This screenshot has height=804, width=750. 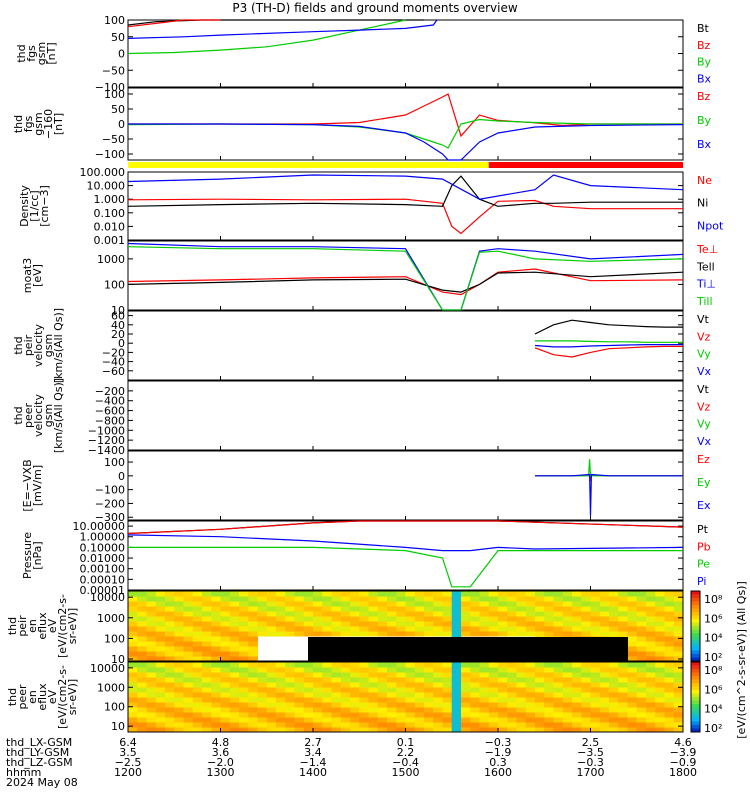 What do you see at coordinates (713, 618) in the screenshot?
I see `colorbar-tick-label: 10⁶` at bounding box center [713, 618].